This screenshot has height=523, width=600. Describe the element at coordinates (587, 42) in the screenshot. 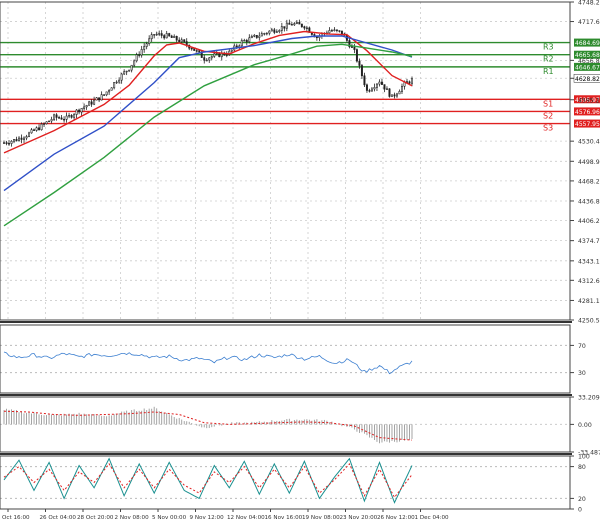

I see `level-price-tag-r3` at that location.